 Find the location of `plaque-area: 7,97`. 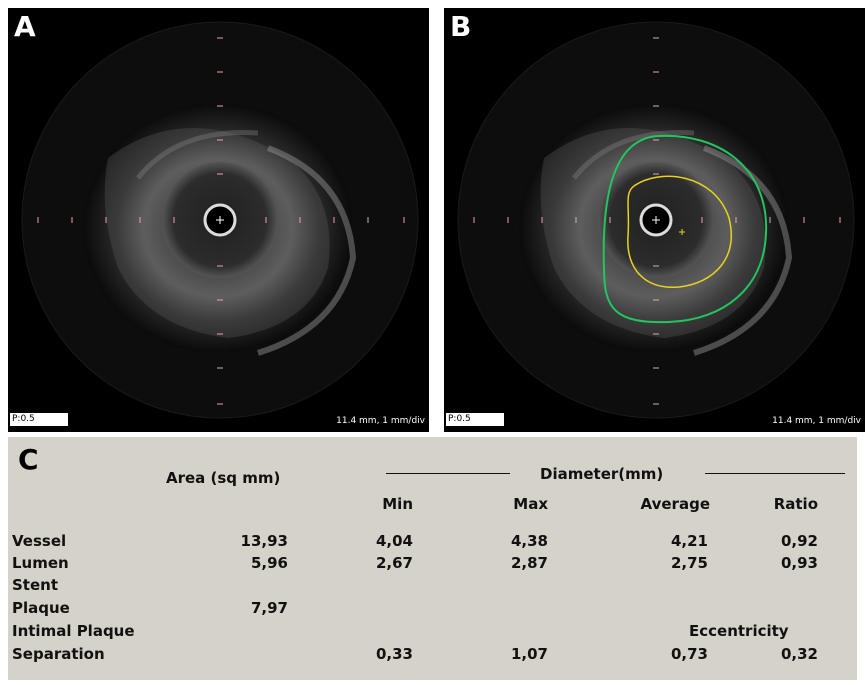

plaque-area: 7,97 is located at coordinates (269, 608).